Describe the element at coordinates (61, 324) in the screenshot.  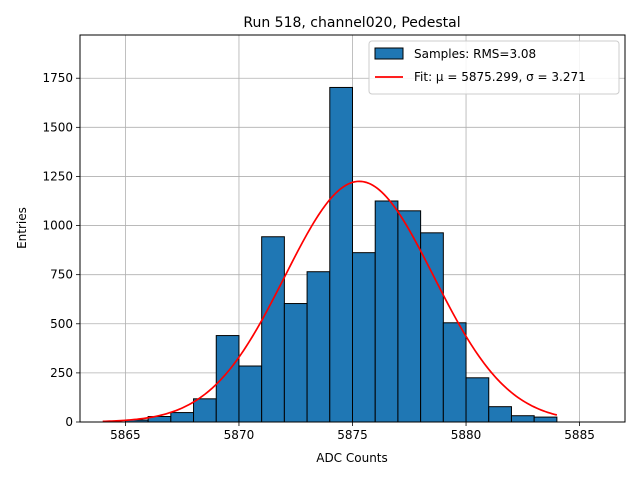
I see `y-tick-label: 500` at that location.